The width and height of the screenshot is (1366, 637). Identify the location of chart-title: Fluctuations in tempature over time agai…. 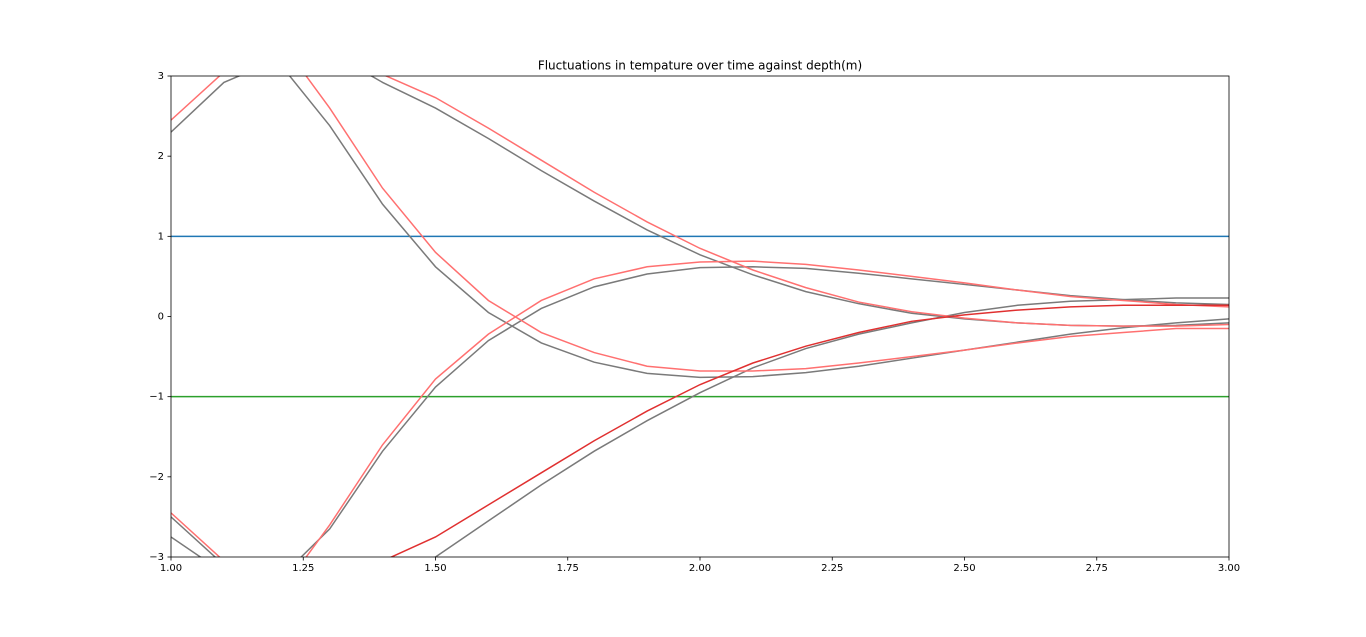
(700, 66).